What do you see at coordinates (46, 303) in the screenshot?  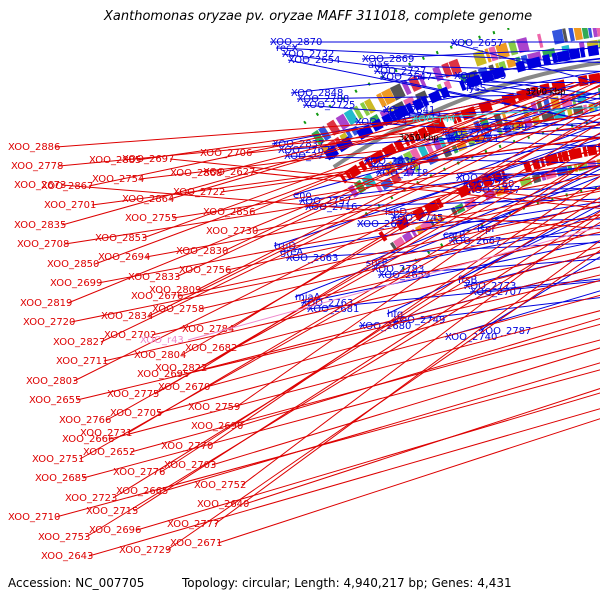 I see `gene-label: XOO_2819` at bounding box center [46, 303].